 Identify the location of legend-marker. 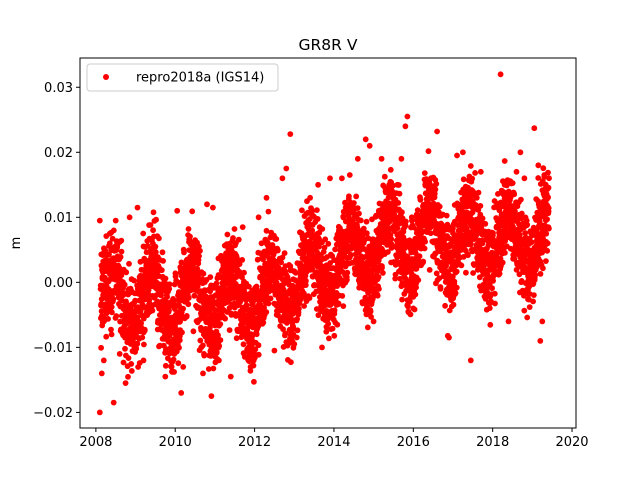
(106, 77).